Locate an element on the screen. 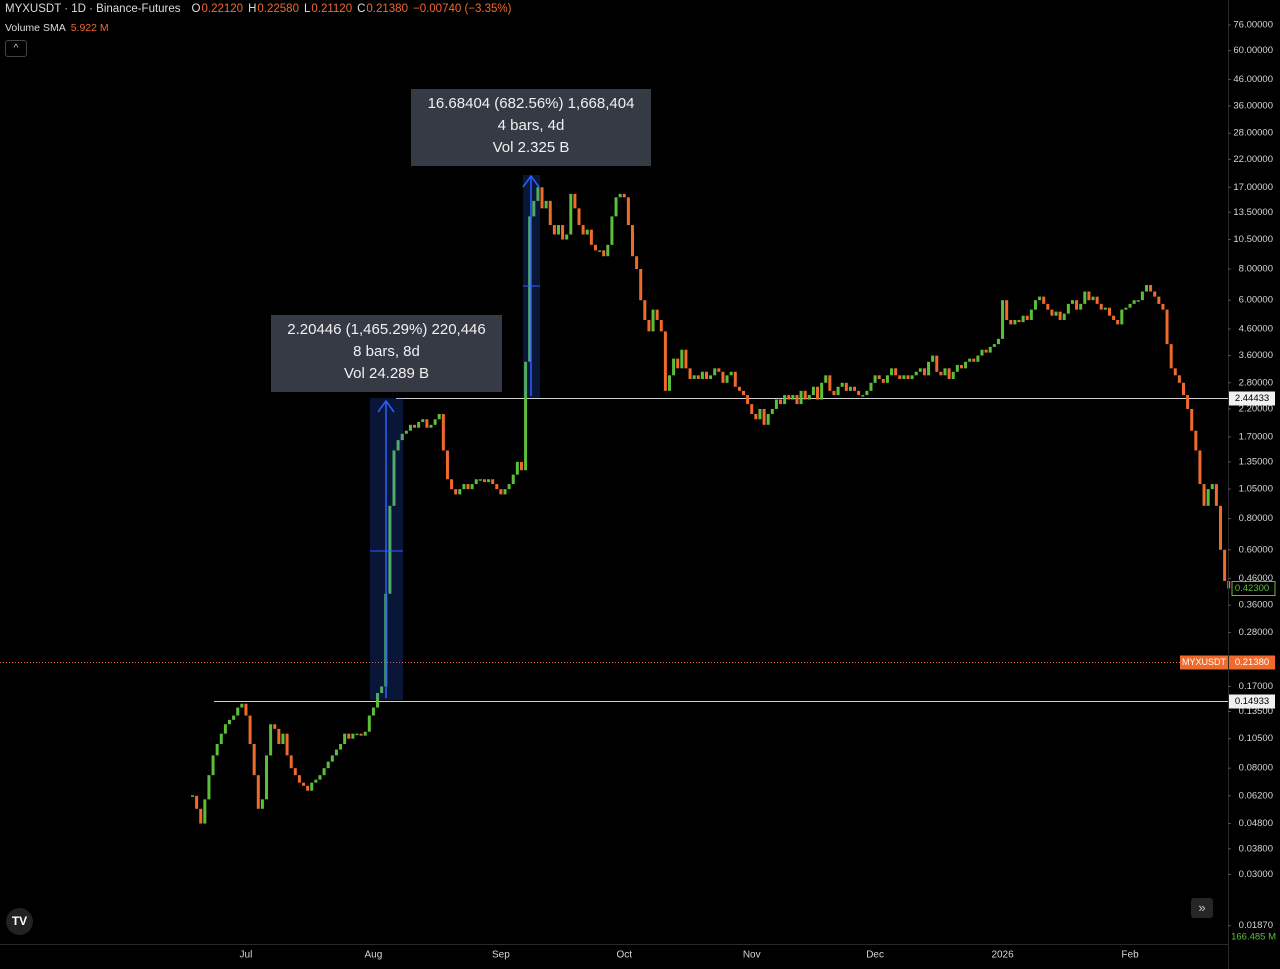  y-tick-label: 0.06200 is located at coordinates (1256, 795).